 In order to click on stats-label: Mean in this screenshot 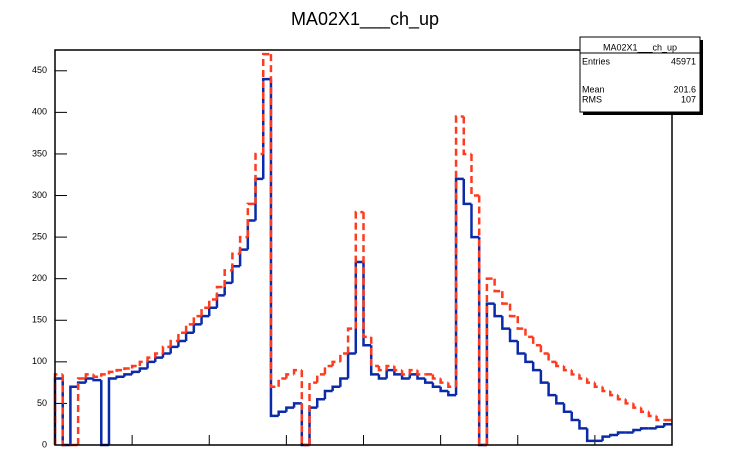, I will do `click(593, 89)`.